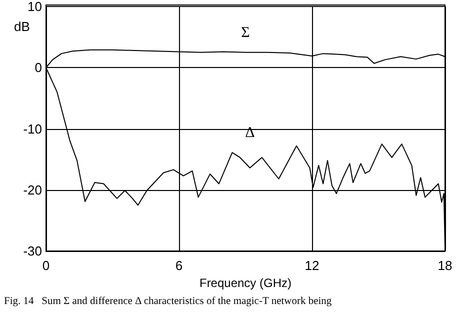 The width and height of the screenshot is (474, 316). I want to click on series-label: Σ, so click(245, 32).